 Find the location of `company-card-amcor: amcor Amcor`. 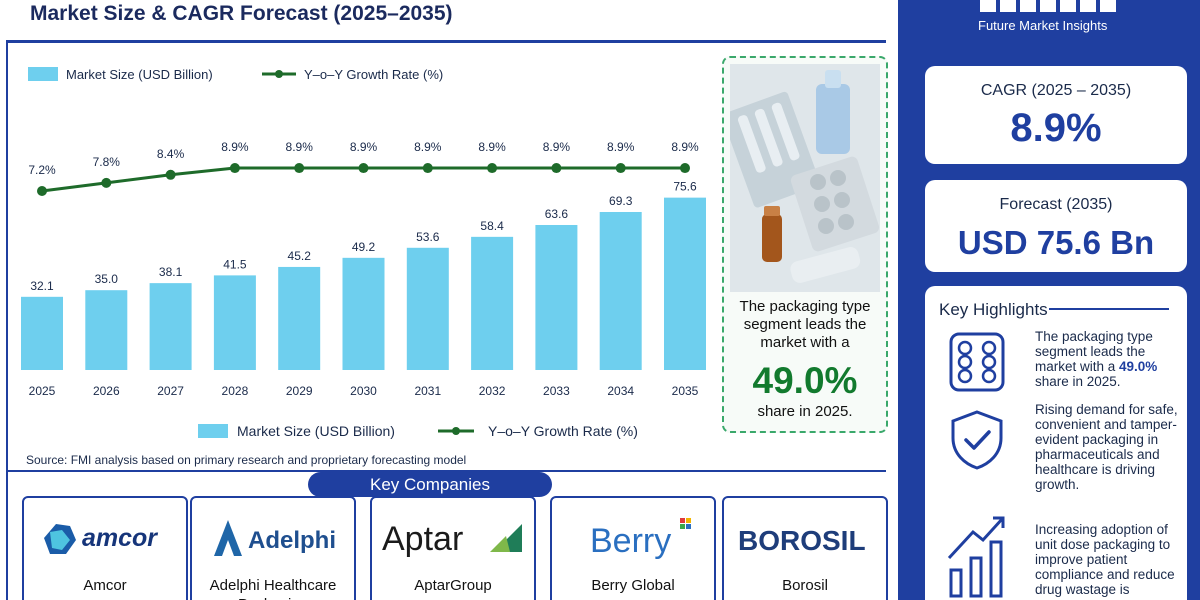

company-card-amcor: amcor Amcor is located at coordinates (105, 548).